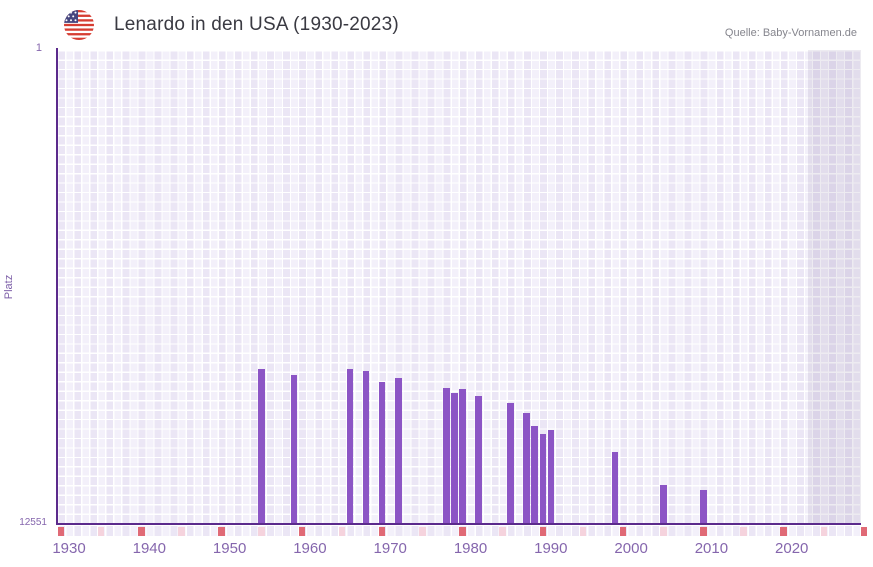 The image size is (873, 567). Describe the element at coordinates (631, 548) in the screenshot. I see `x-axis-tick-2000: 2000` at that location.